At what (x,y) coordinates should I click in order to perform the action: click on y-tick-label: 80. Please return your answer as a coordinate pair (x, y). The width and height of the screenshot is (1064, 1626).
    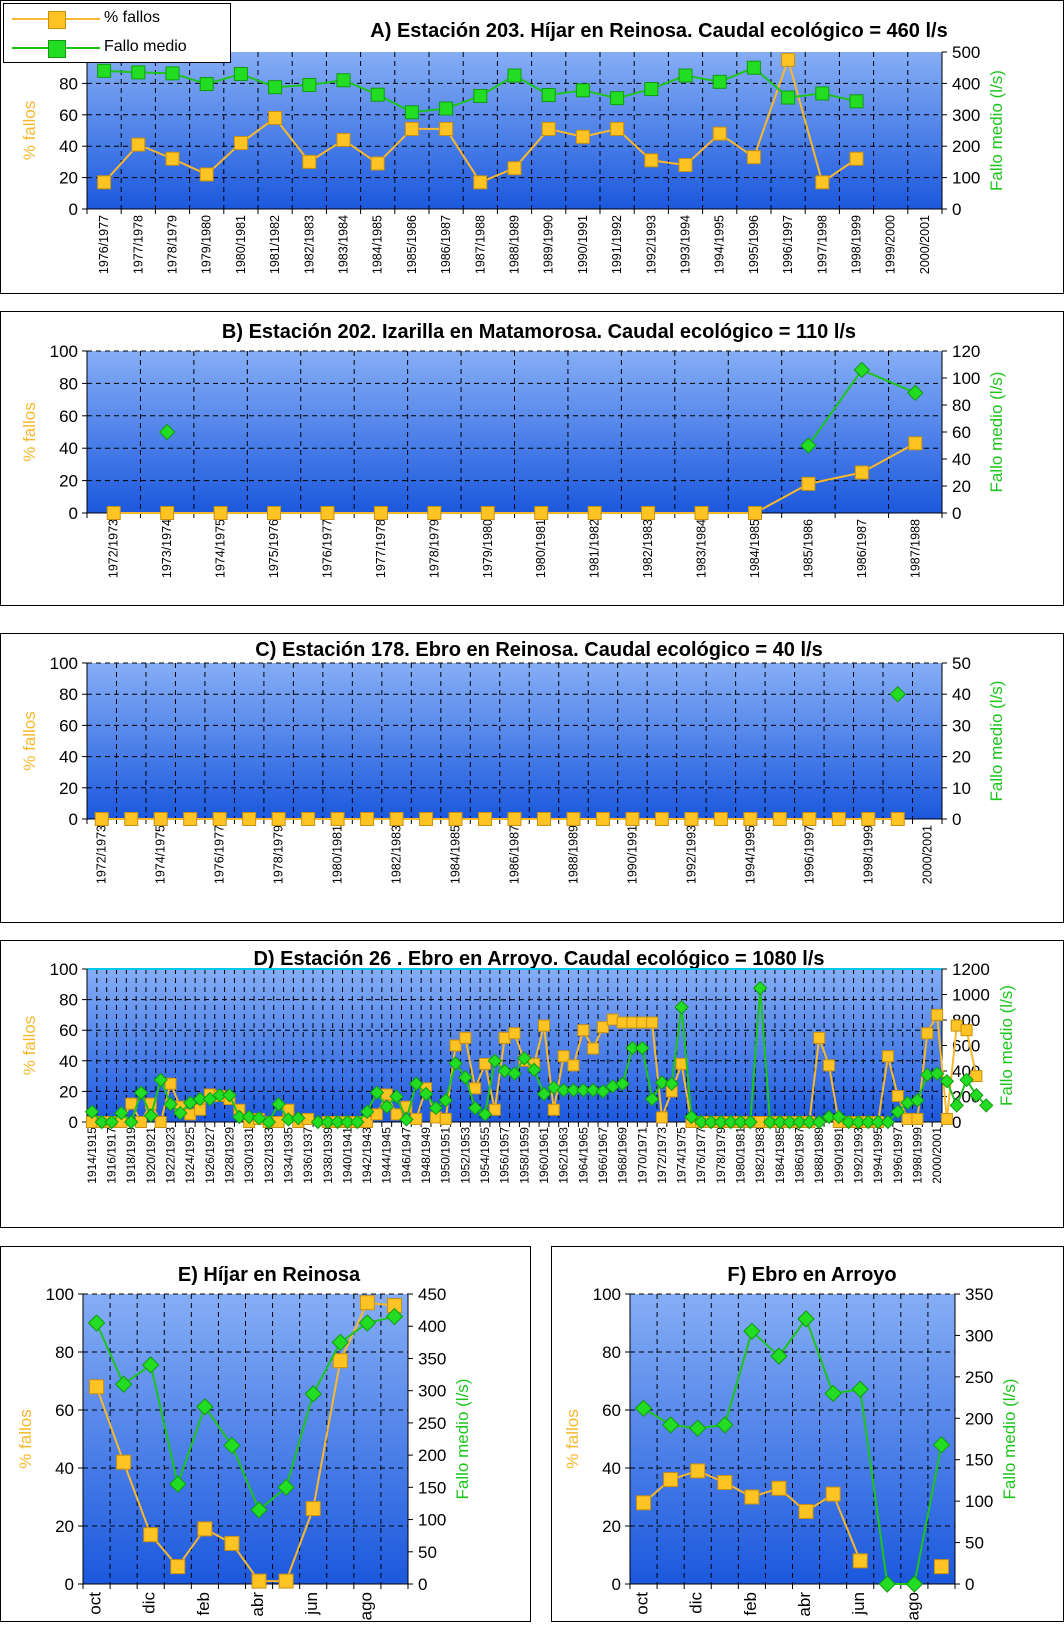
    Looking at the image, I should click on (611, 1352).